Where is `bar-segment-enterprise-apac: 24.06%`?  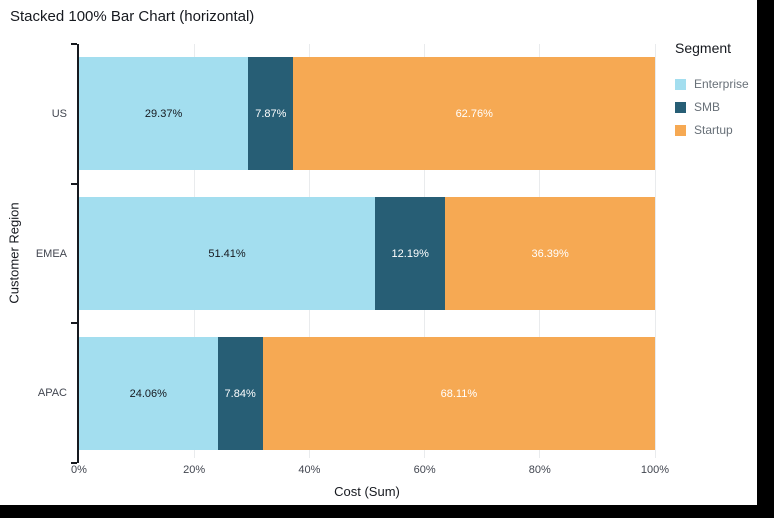 bar-segment-enterprise-apac: 24.06% is located at coordinates (148, 393).